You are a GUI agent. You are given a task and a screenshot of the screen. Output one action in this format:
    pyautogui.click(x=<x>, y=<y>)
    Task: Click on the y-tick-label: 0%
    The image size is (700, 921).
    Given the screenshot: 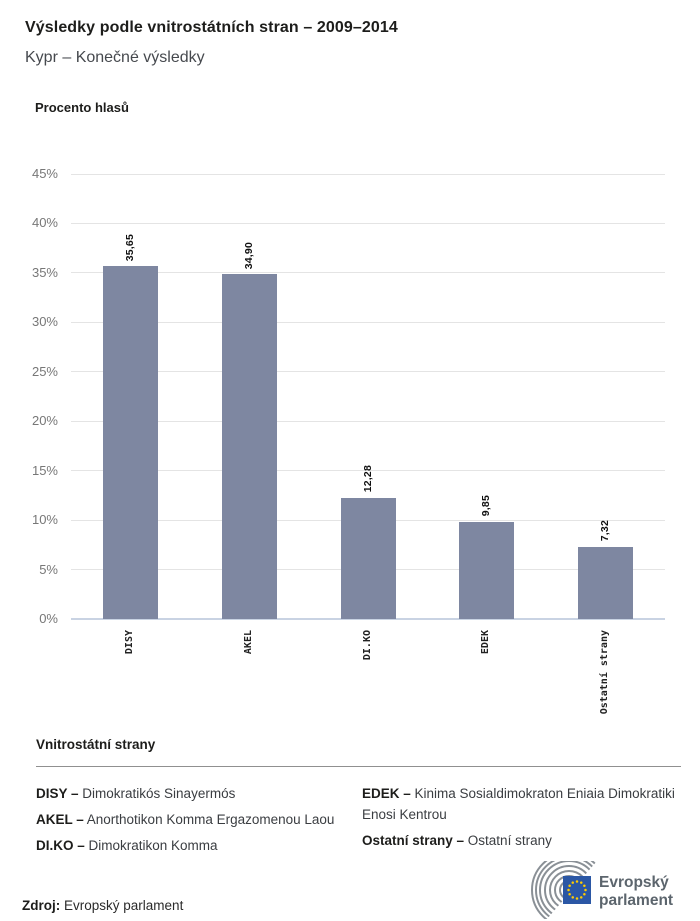 What is the action you would take?
    pyautogui.click(x=48, y=618)
    